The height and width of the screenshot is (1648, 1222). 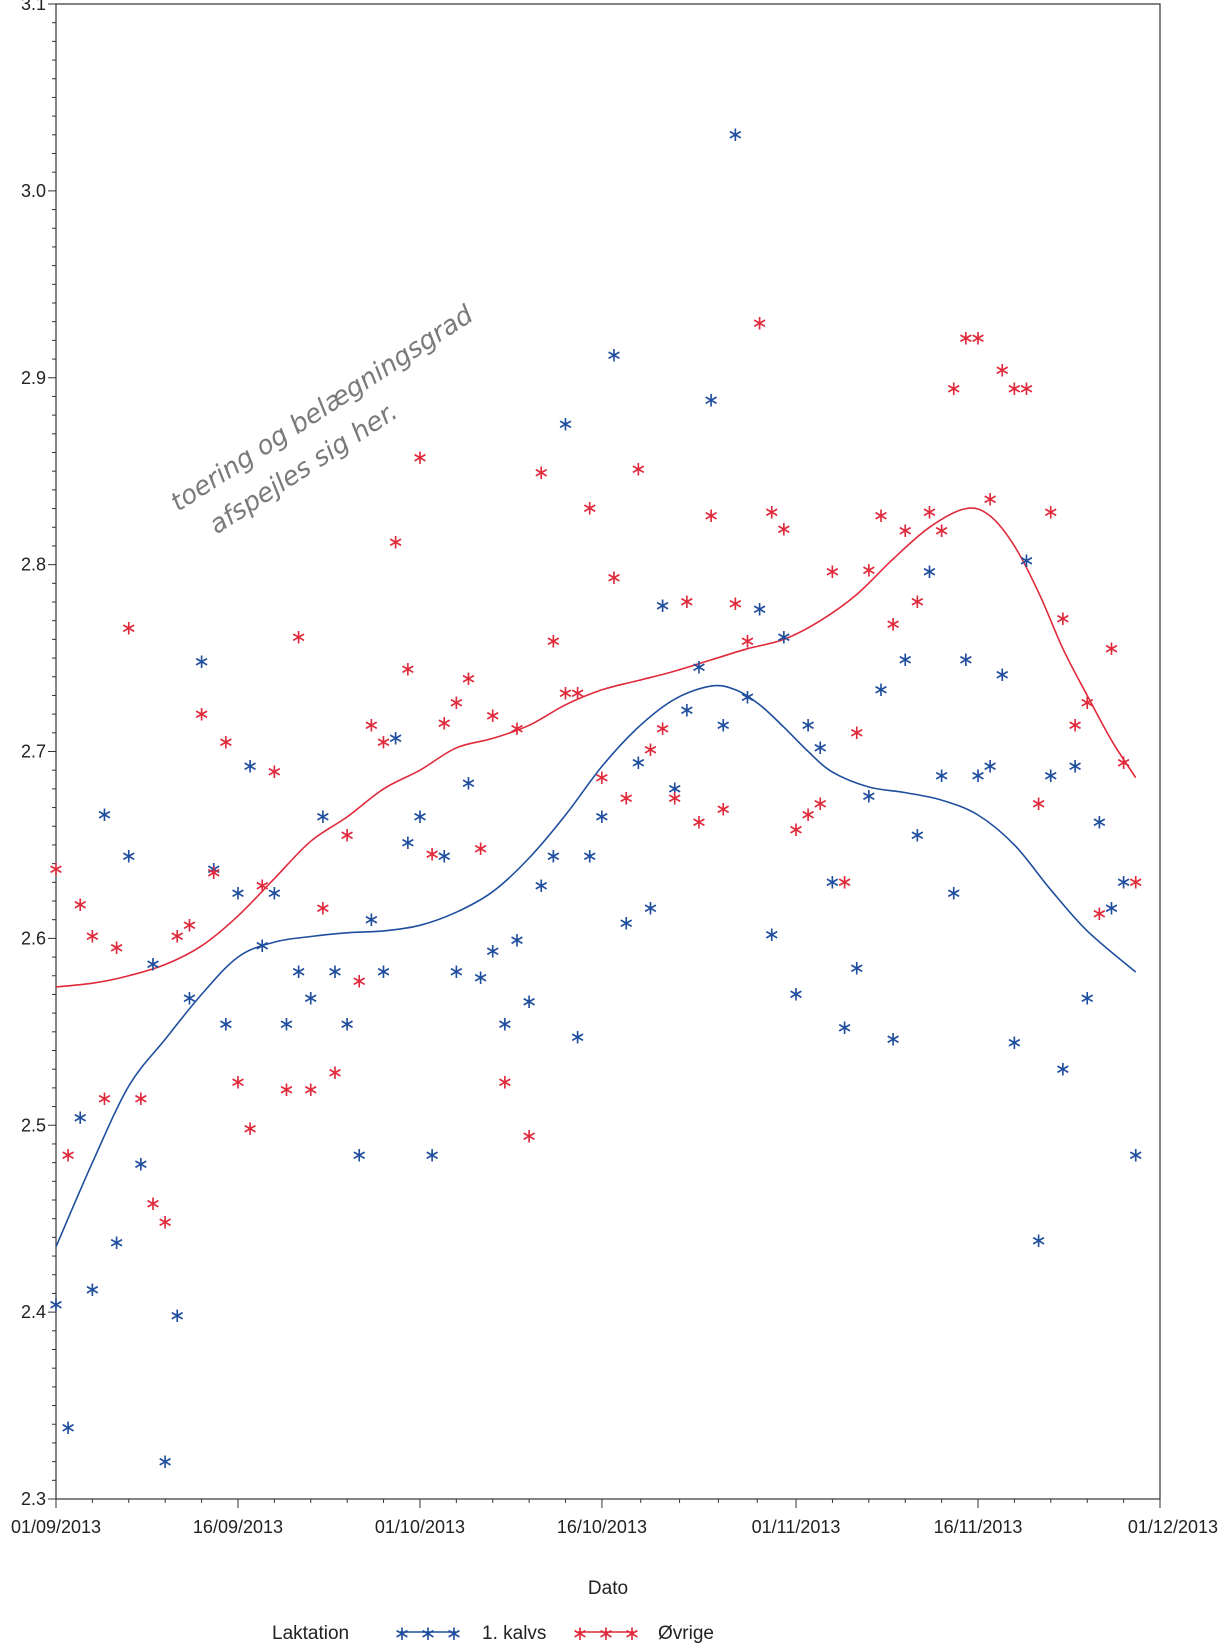 I want to click on annotation-line-1: toering og belægningsgrad, so click(x=322, y=409).